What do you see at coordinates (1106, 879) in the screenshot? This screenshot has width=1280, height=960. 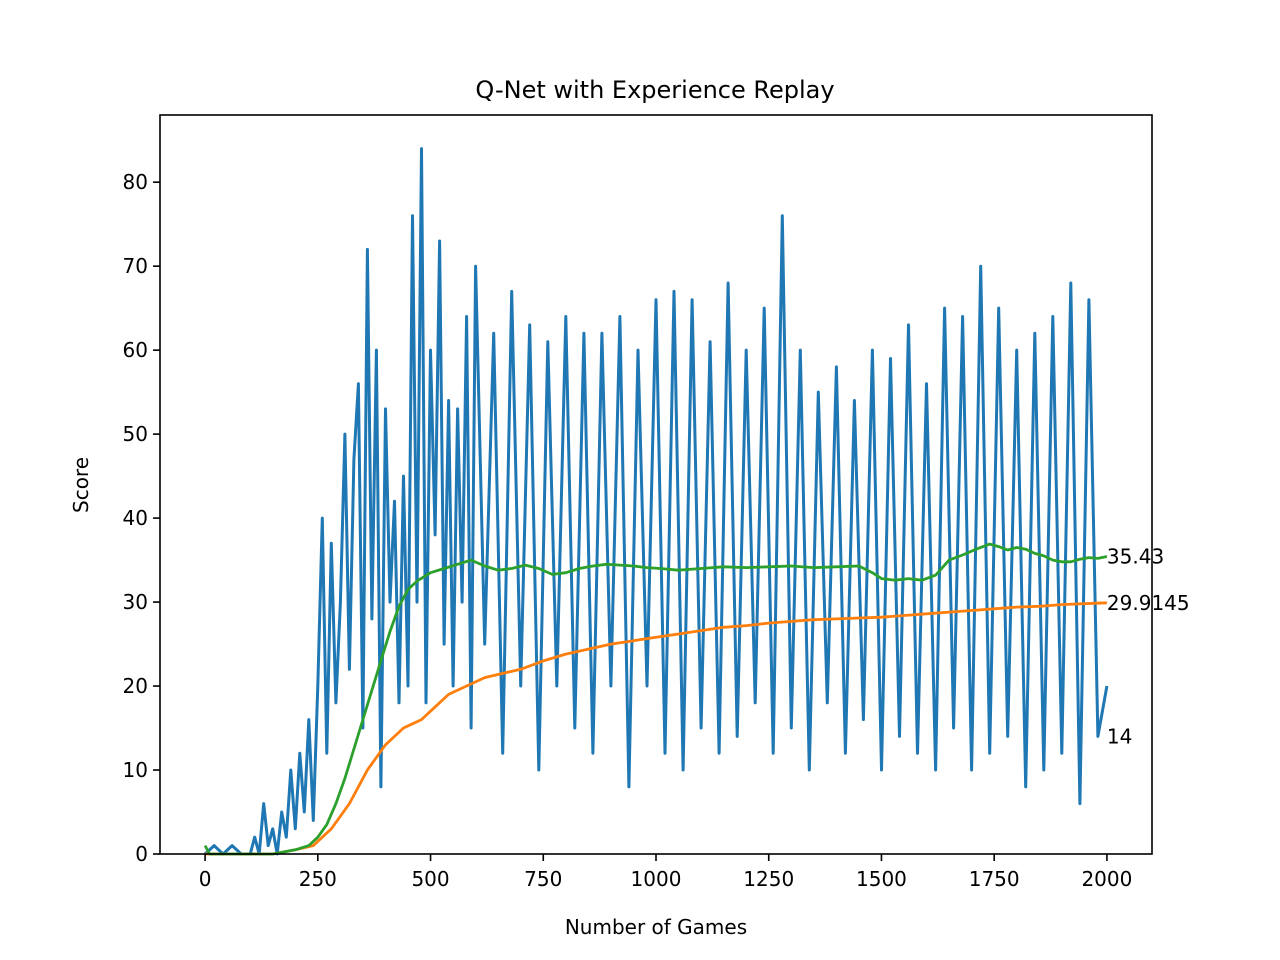 I see `x-tick-label: 2000` at bounding box center [1106, 879].